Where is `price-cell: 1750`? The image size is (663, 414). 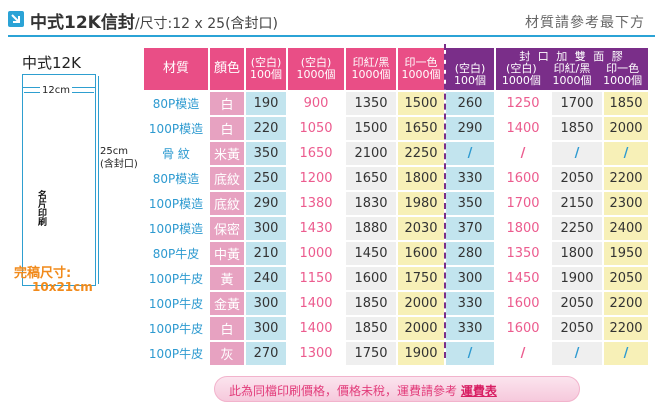 price-cell: 1750 is located at coordinates (421, 278).